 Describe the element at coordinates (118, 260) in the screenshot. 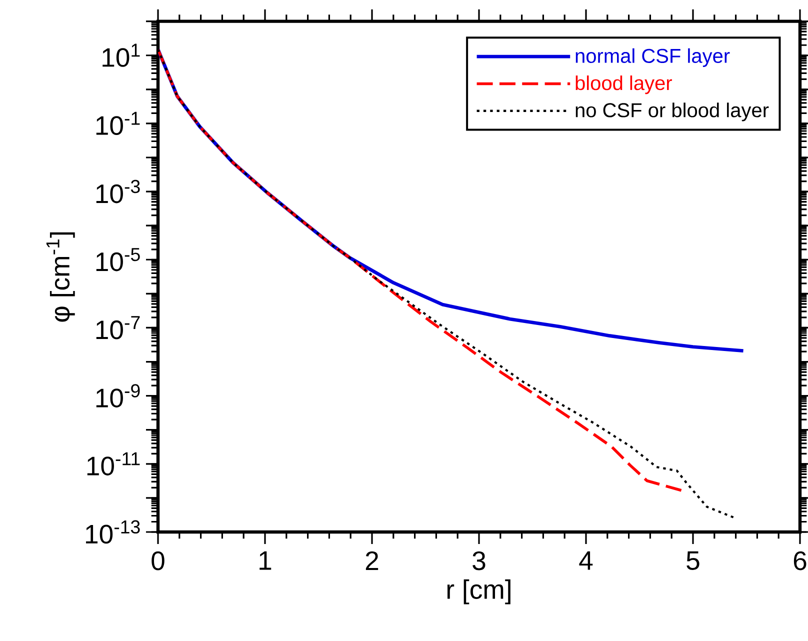

I see `y-tick-label: 10$^{-5}$` at that location.